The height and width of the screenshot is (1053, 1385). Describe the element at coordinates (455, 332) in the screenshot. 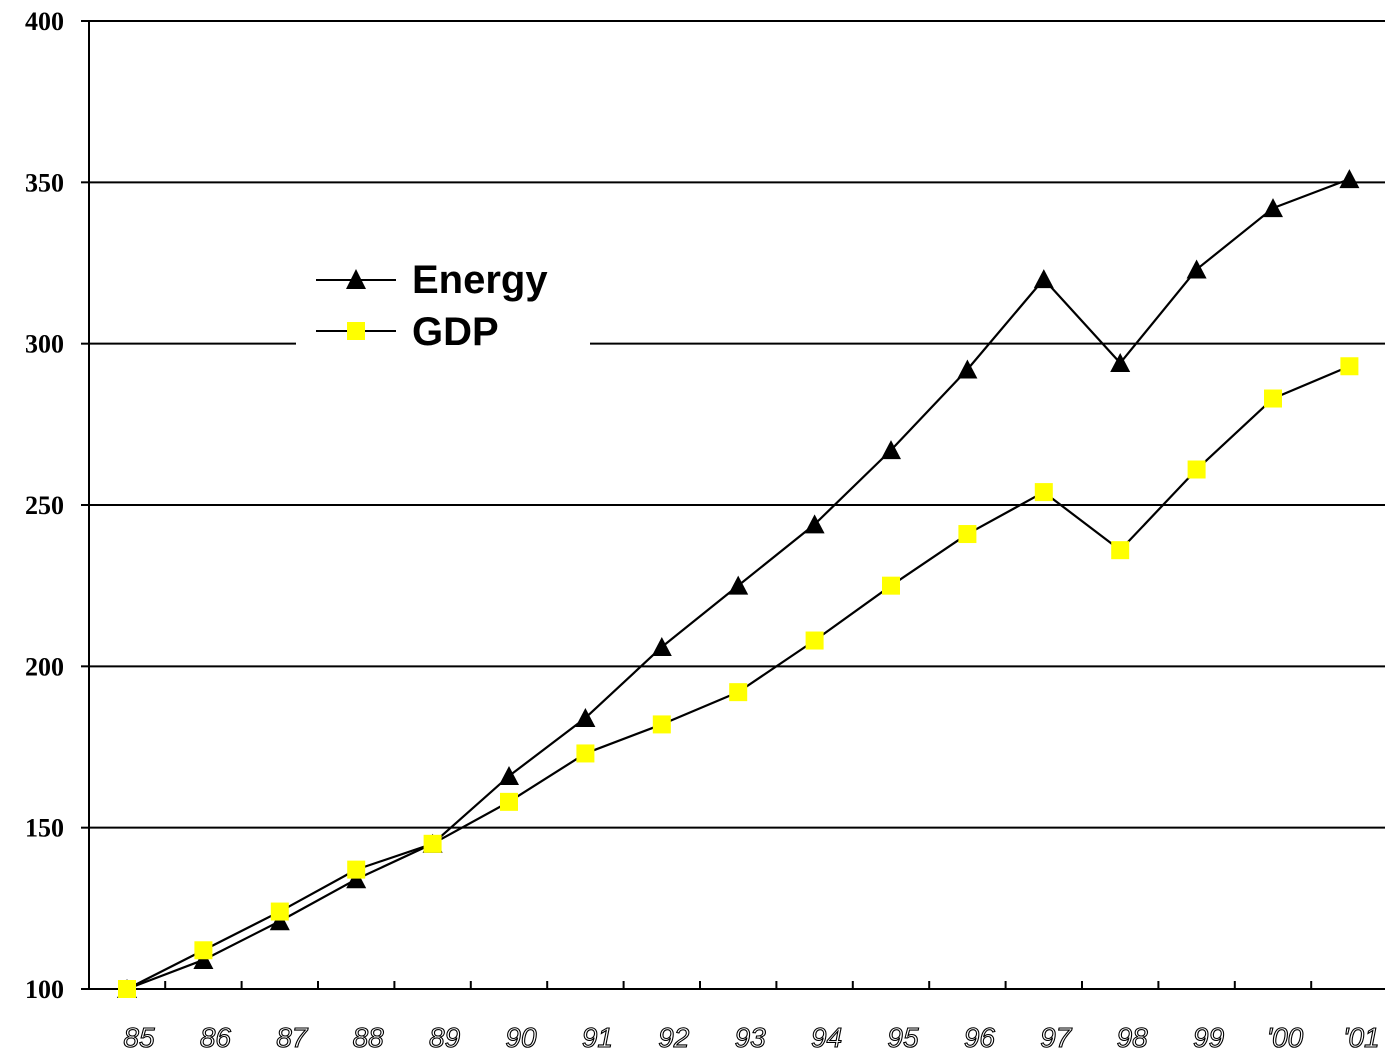

I see `legend-label-gdp: GDP` at that location.